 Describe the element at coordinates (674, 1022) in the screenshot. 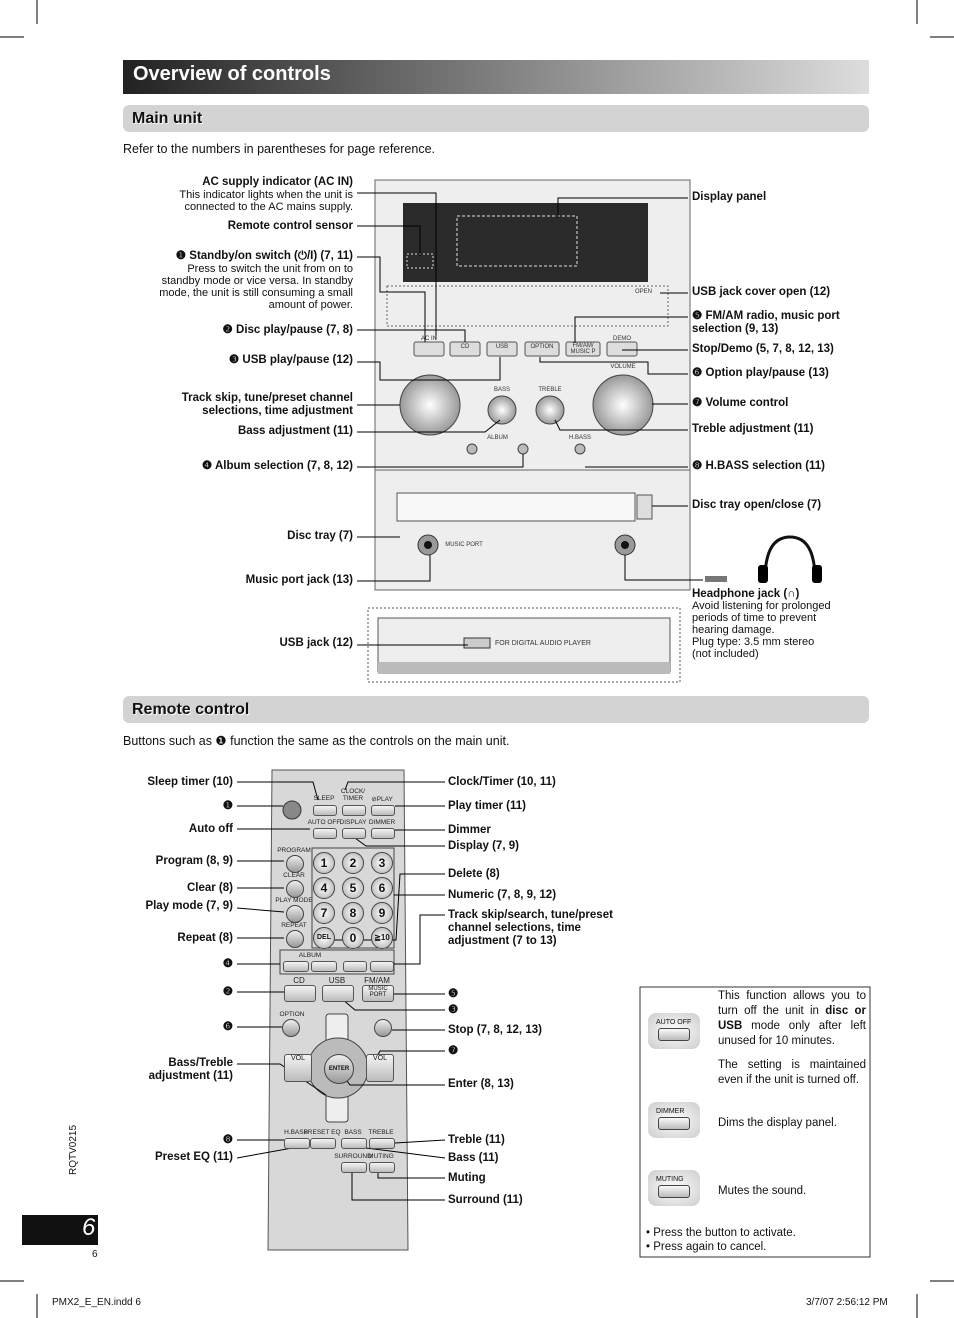

I see `text: AUTO OFF` at that location.